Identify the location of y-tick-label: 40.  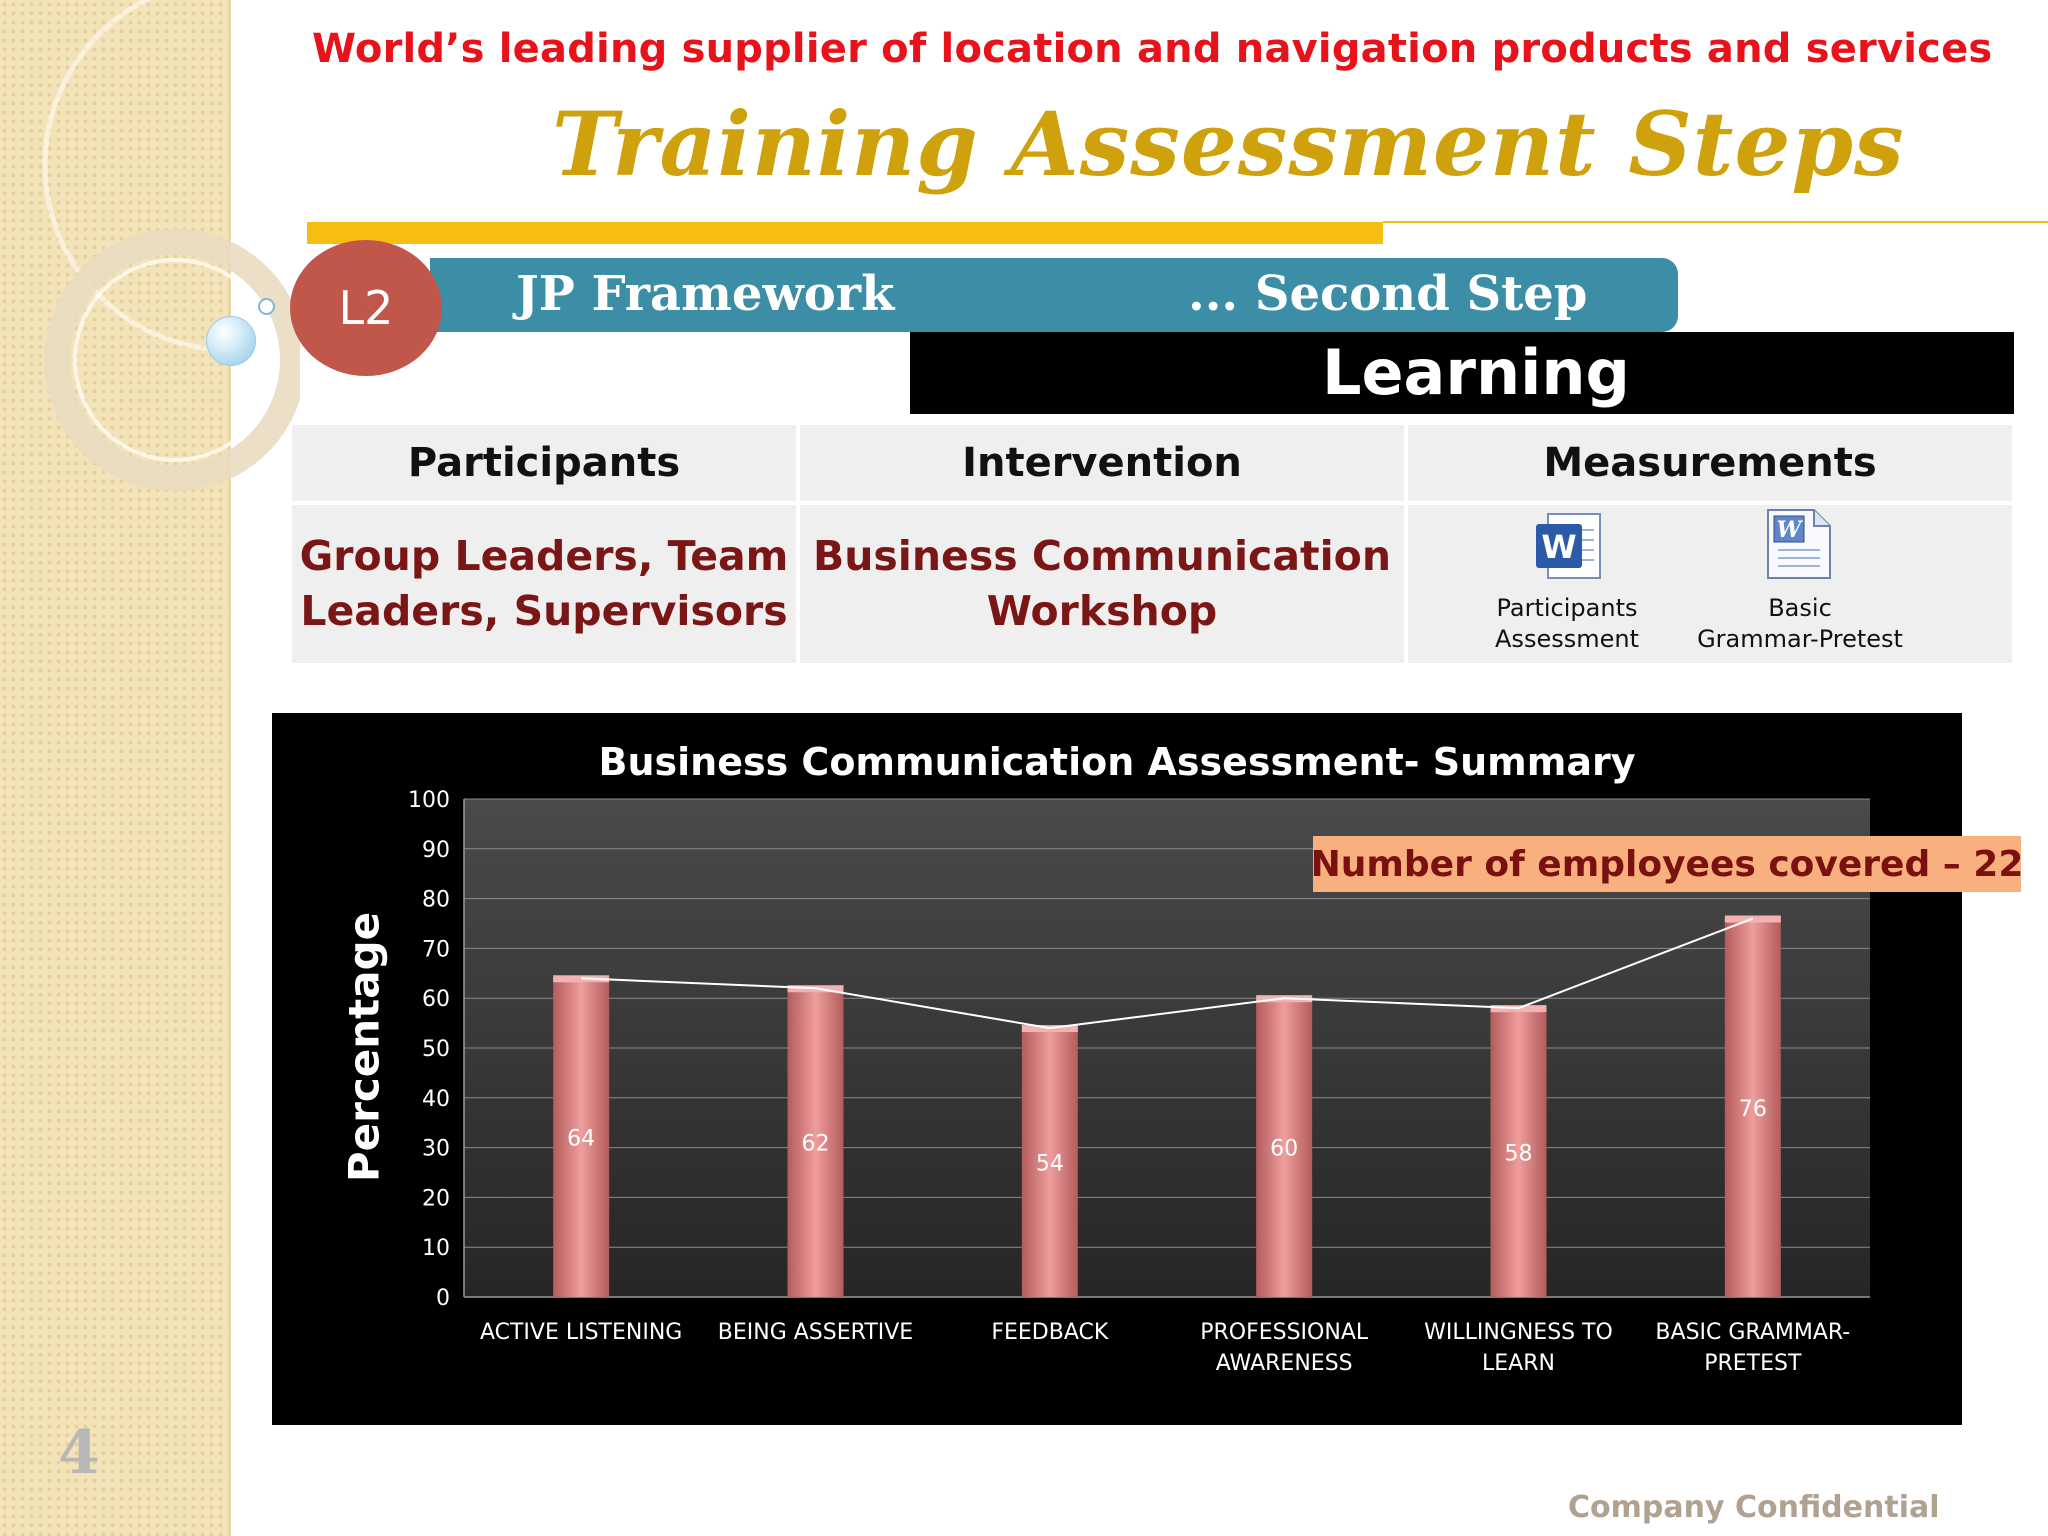
(436, 1099).